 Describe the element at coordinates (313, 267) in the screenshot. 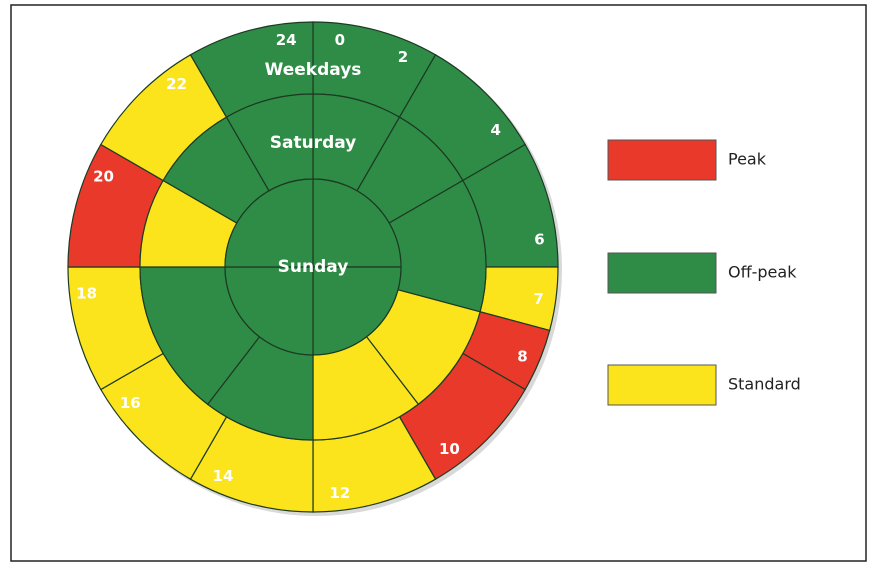

I see `ring-label: Sunday` at that location.